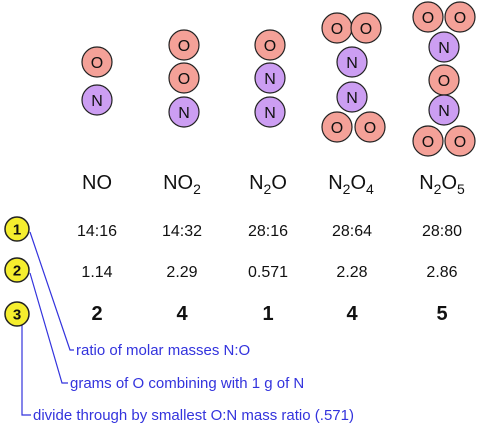  Describe the element at coordinates (96, 314) in the screenshot. I see `whole-value: 2` at that location.